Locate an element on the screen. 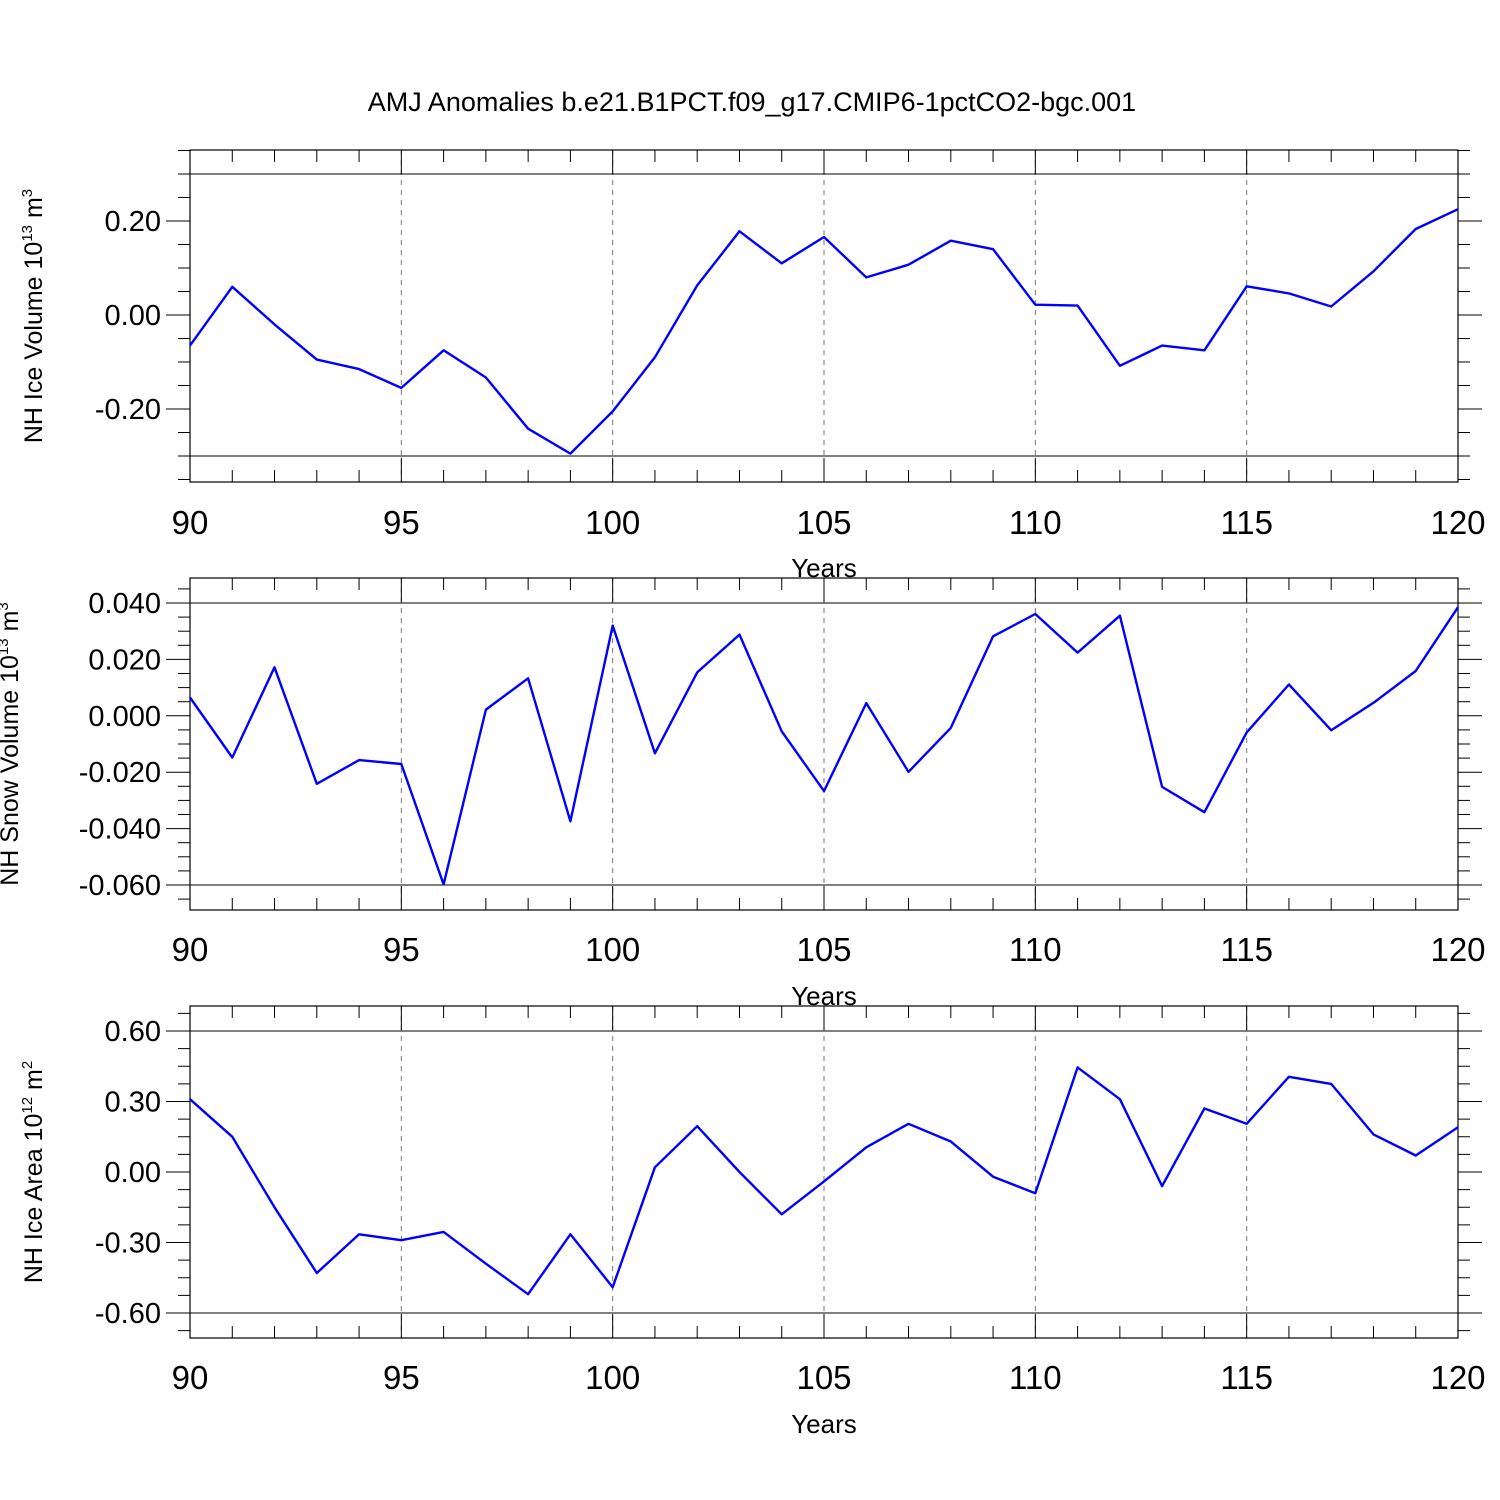 The height and width of the screenshot is (1500, 1500). y-axis-label: NH Ice Volume 1013 m3 is located at coordinates (33, 316).